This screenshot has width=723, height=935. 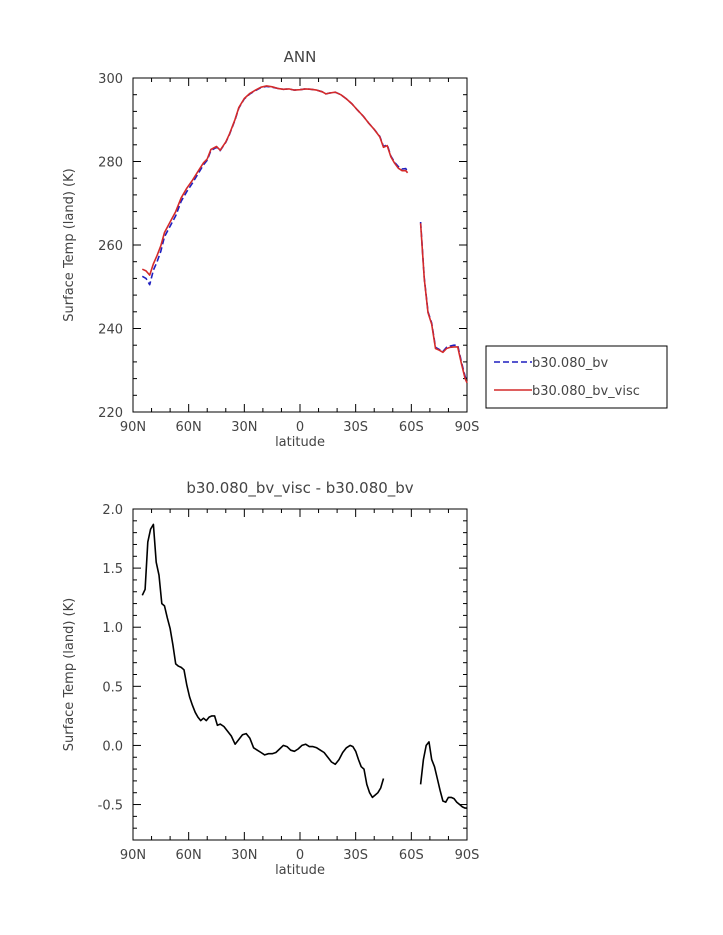 What do you see at coordinates (110, 806) in the screenshot?
I see `y-tick-label: -0.5` at bounding box center [110, 806].